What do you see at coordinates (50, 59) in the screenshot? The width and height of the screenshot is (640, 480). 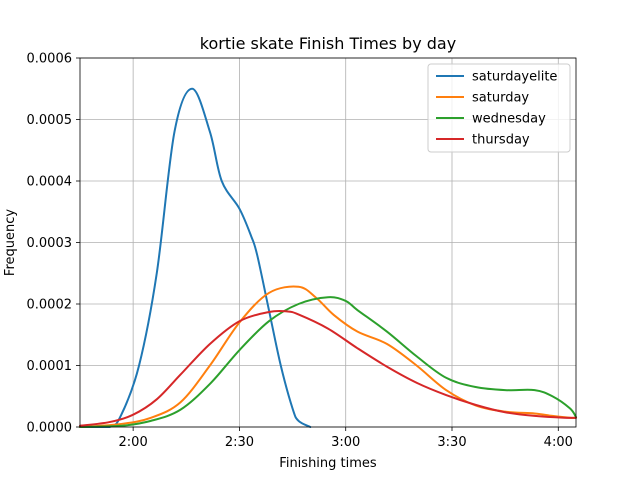 I see `y-tick-label: 0.0006` at bounding box center [50, 59].